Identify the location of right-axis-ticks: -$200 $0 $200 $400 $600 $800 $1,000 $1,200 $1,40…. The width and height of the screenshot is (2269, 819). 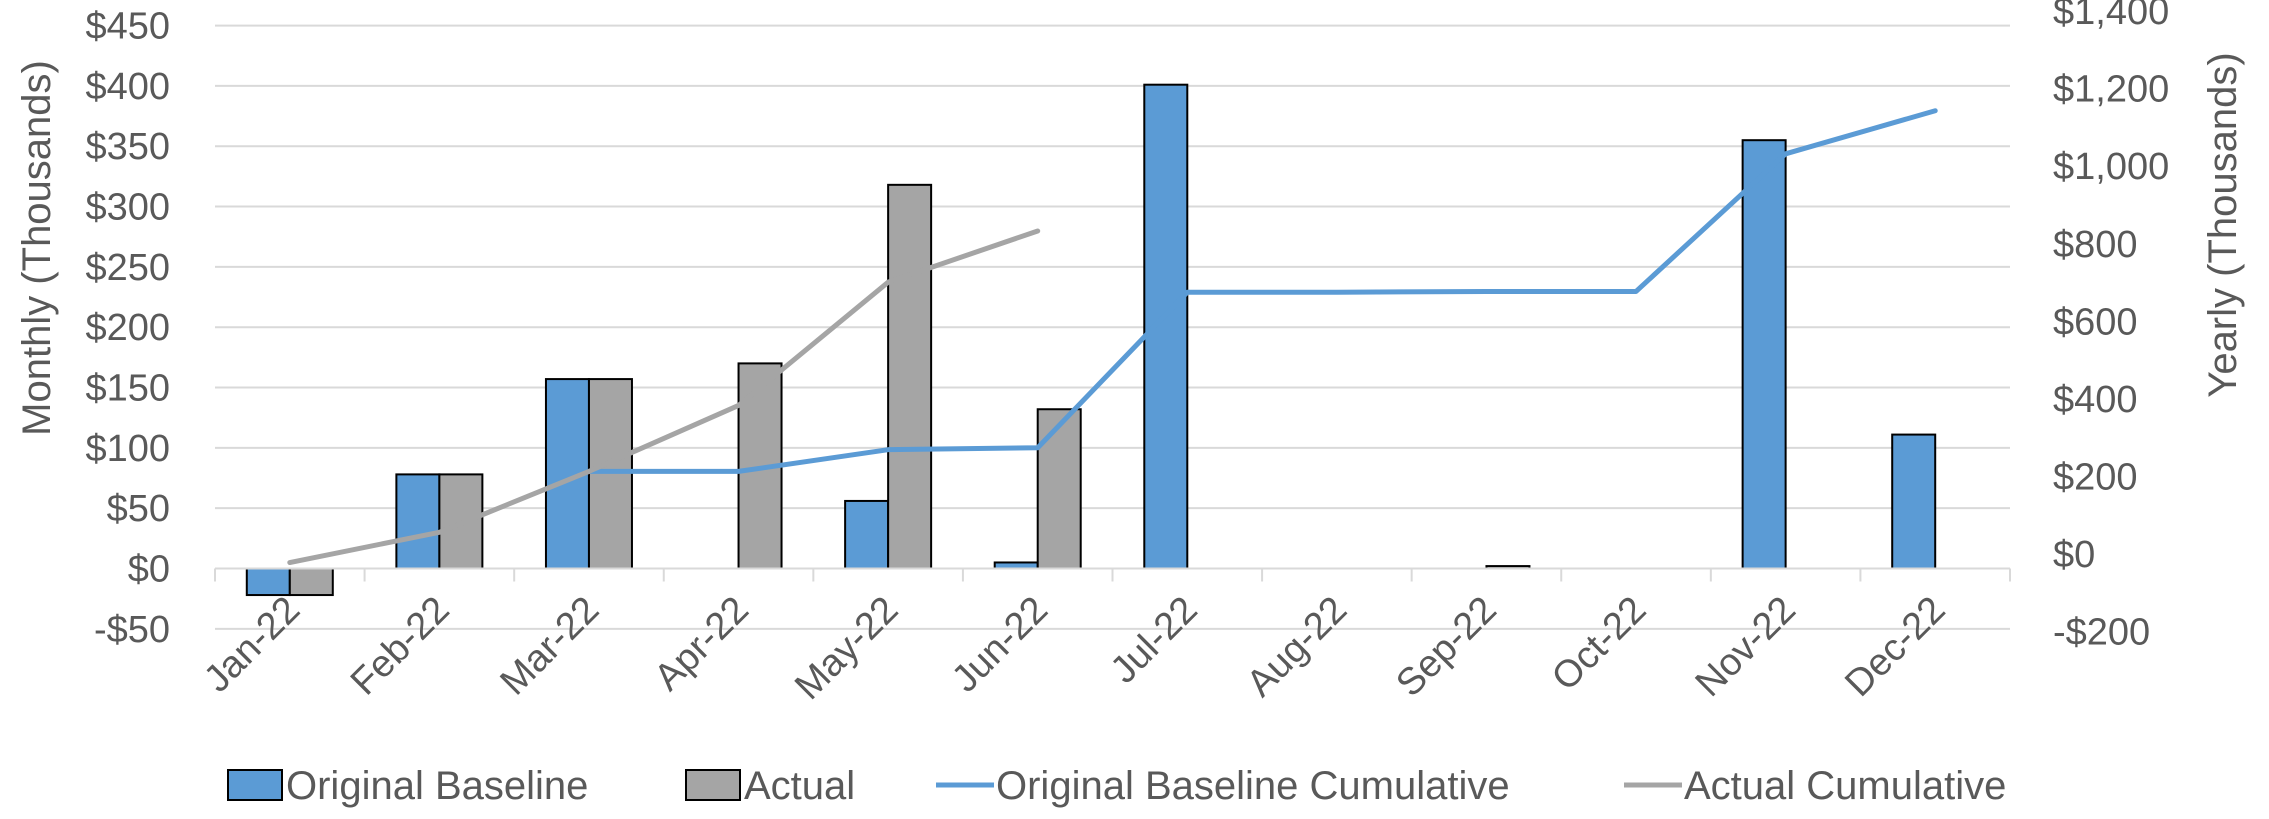
(2111, 327).